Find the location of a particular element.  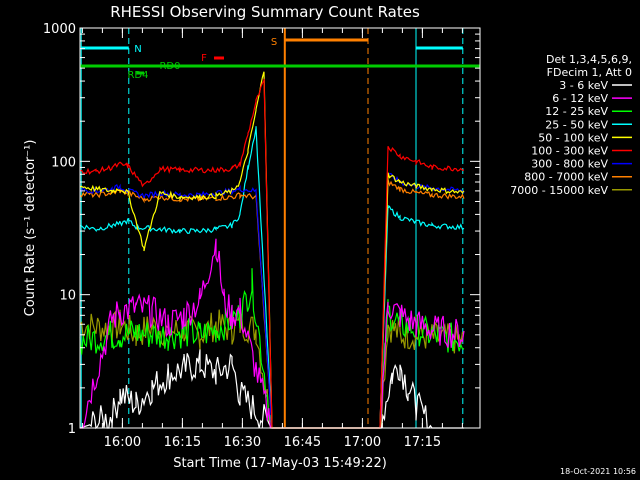

x-tick-label: 16:30 is located at coordinates (242, 442).